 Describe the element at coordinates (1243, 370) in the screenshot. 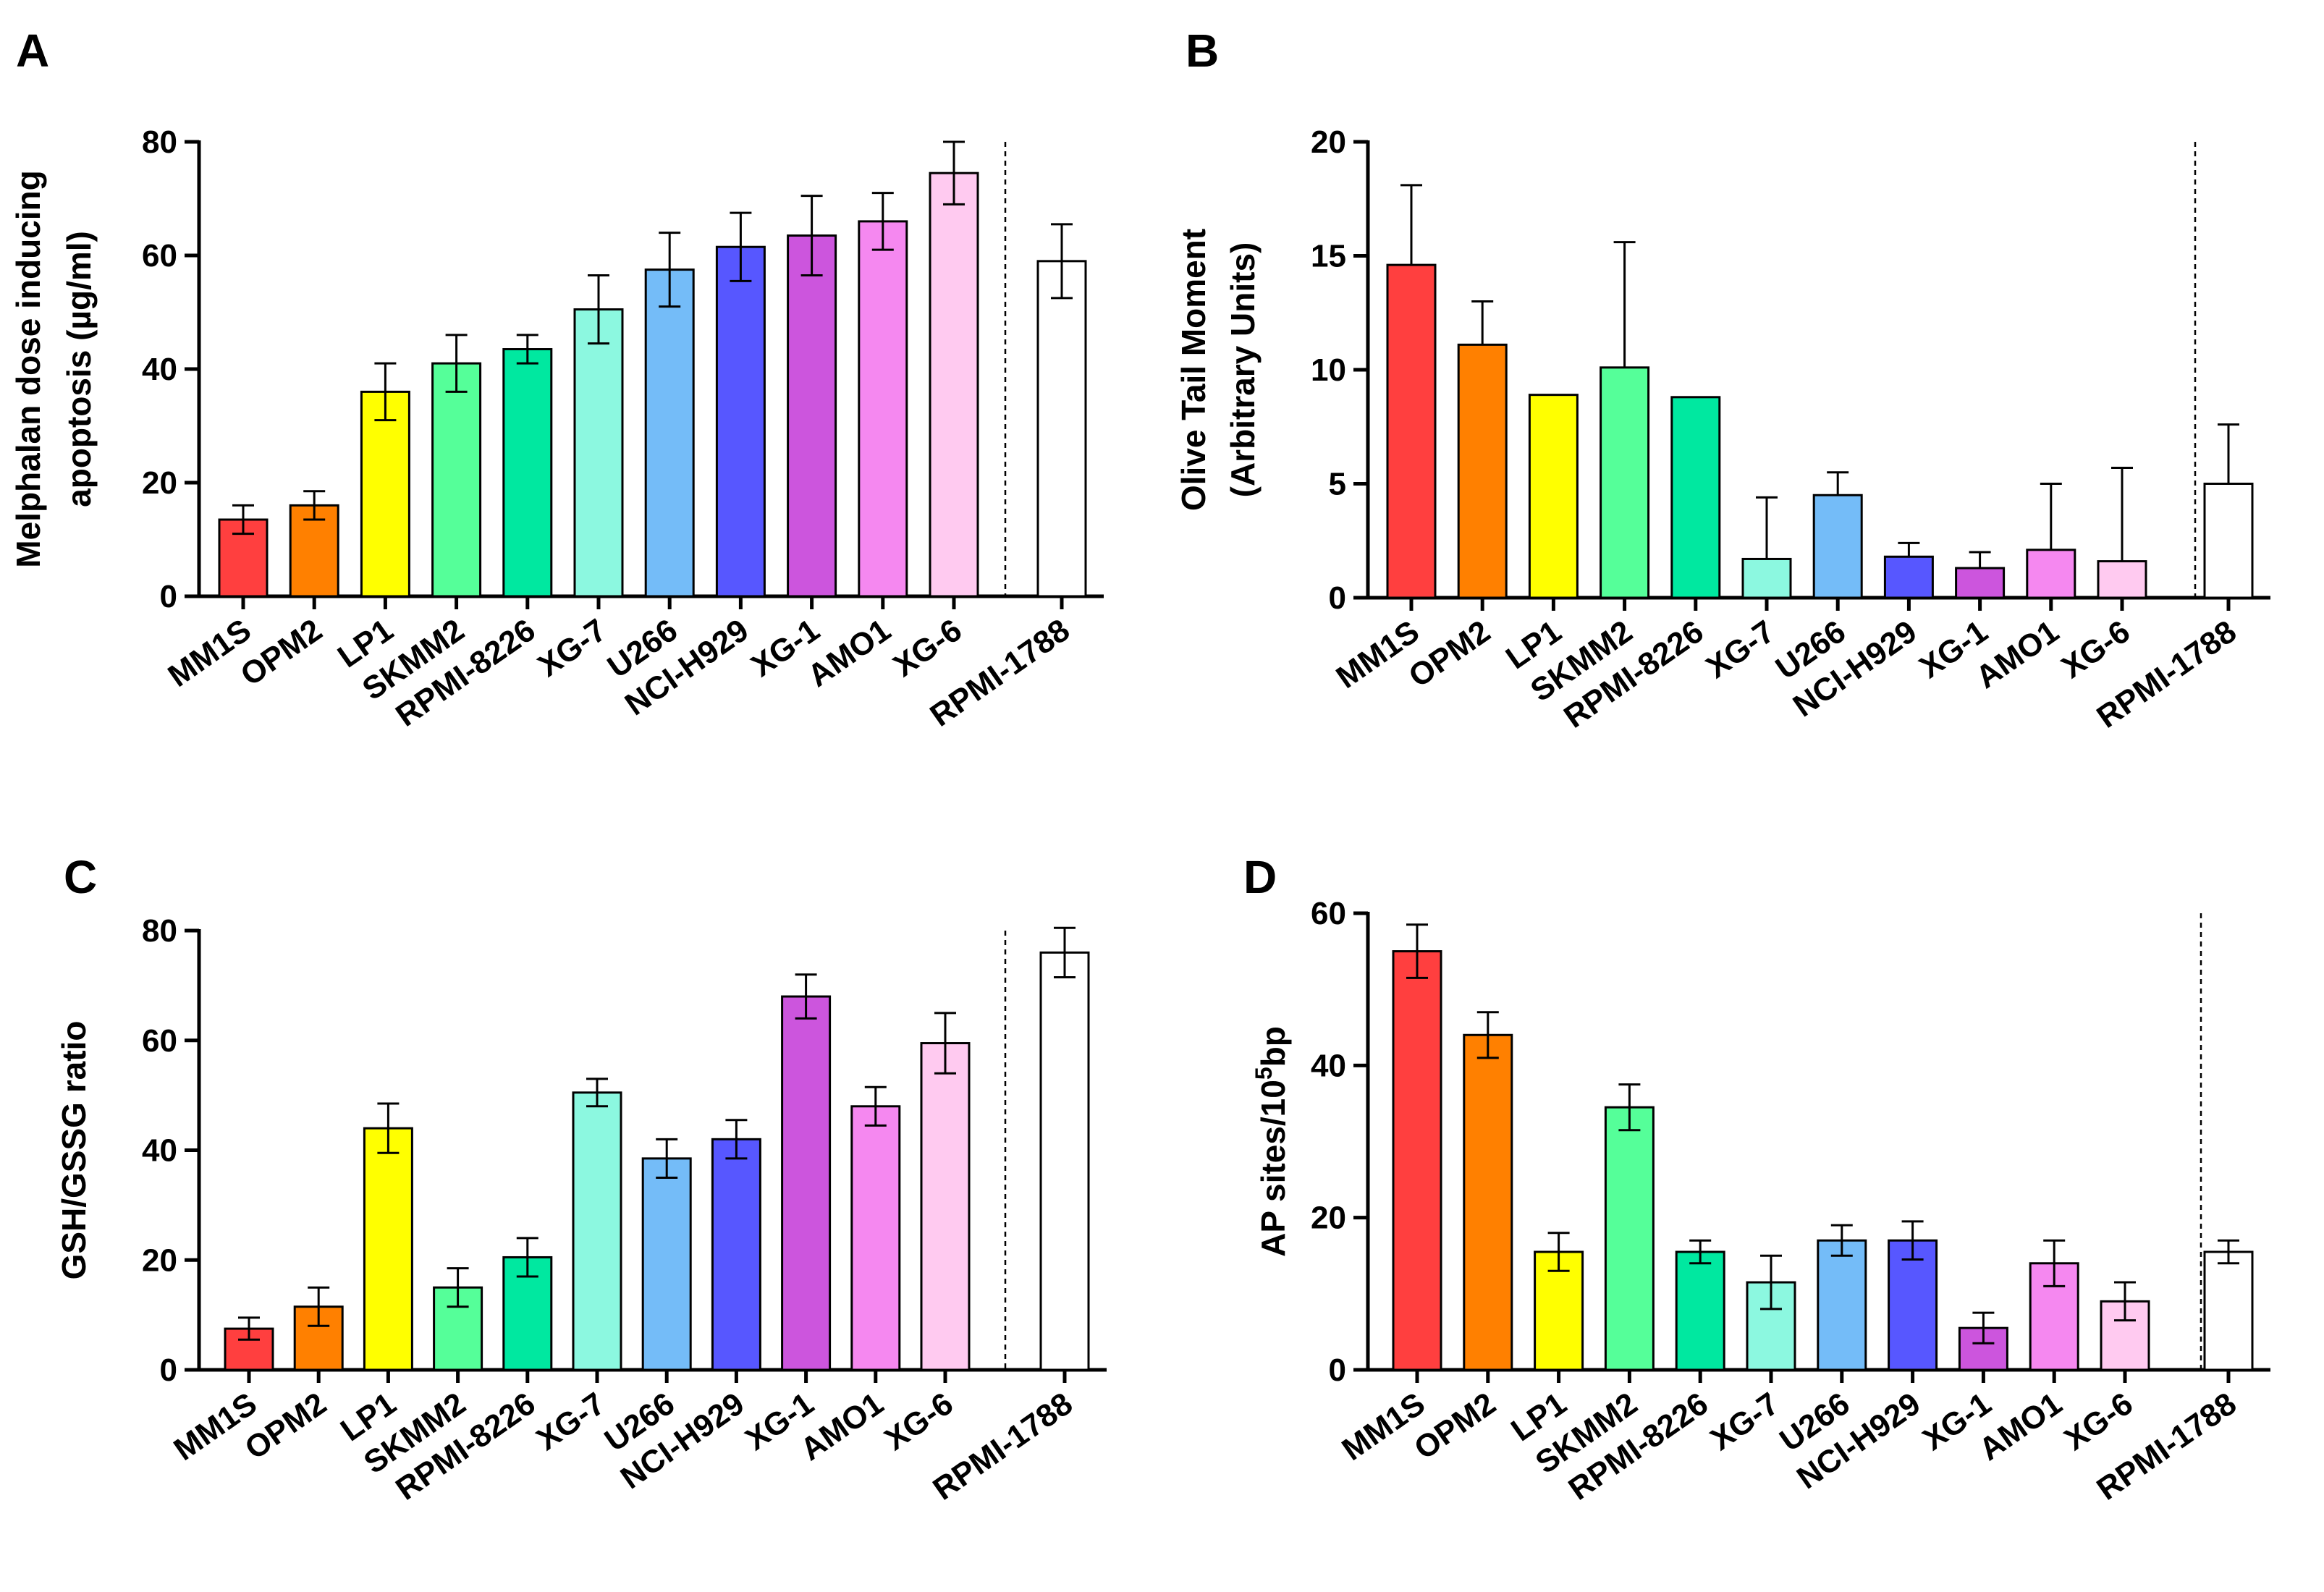

I see `y-axis-title-b: (Arbitrary Units)` at that location.